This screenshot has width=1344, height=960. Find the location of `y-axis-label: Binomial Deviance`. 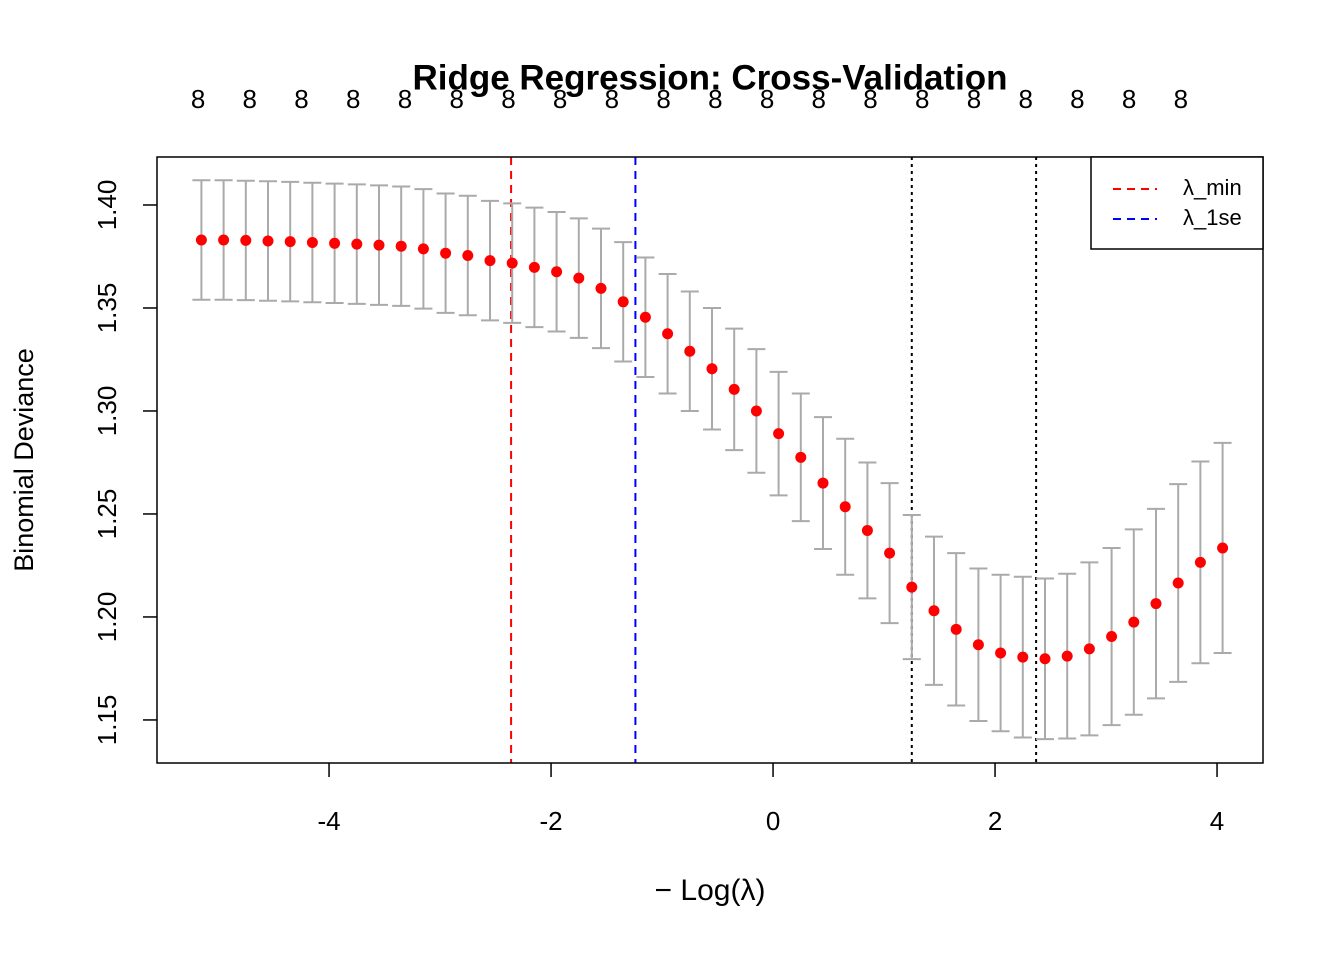

y-axis-label: Binomial Deviance is located at coordinates (24, 460).